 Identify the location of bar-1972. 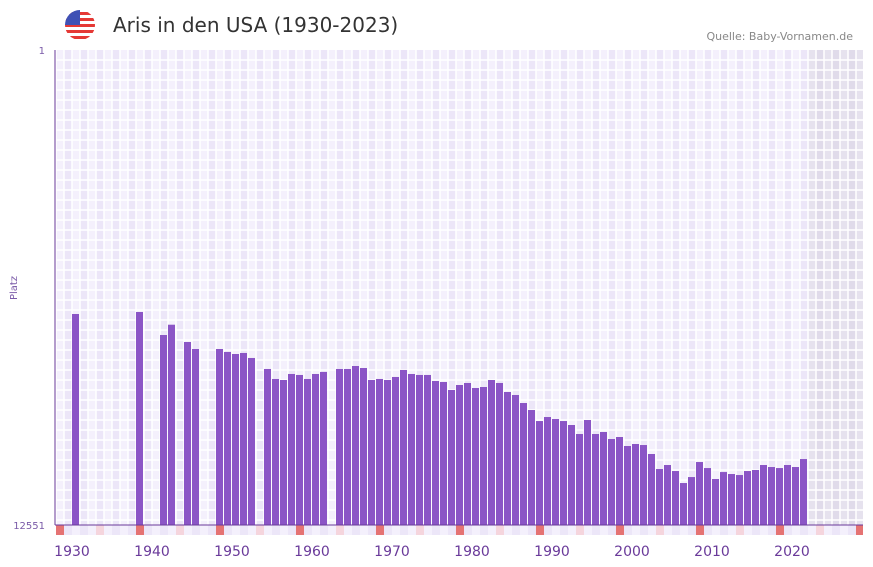
(411, 449).